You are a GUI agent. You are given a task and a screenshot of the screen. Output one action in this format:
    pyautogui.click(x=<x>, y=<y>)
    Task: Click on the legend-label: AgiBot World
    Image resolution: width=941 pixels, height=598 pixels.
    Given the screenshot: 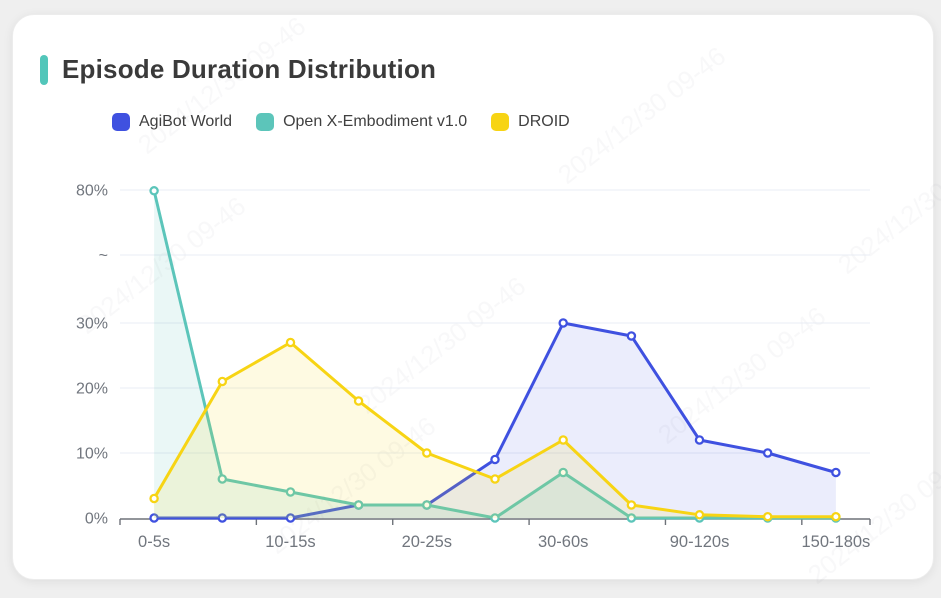 What is the action you would take?
    pyautogui.click(x=186, y=121)
    